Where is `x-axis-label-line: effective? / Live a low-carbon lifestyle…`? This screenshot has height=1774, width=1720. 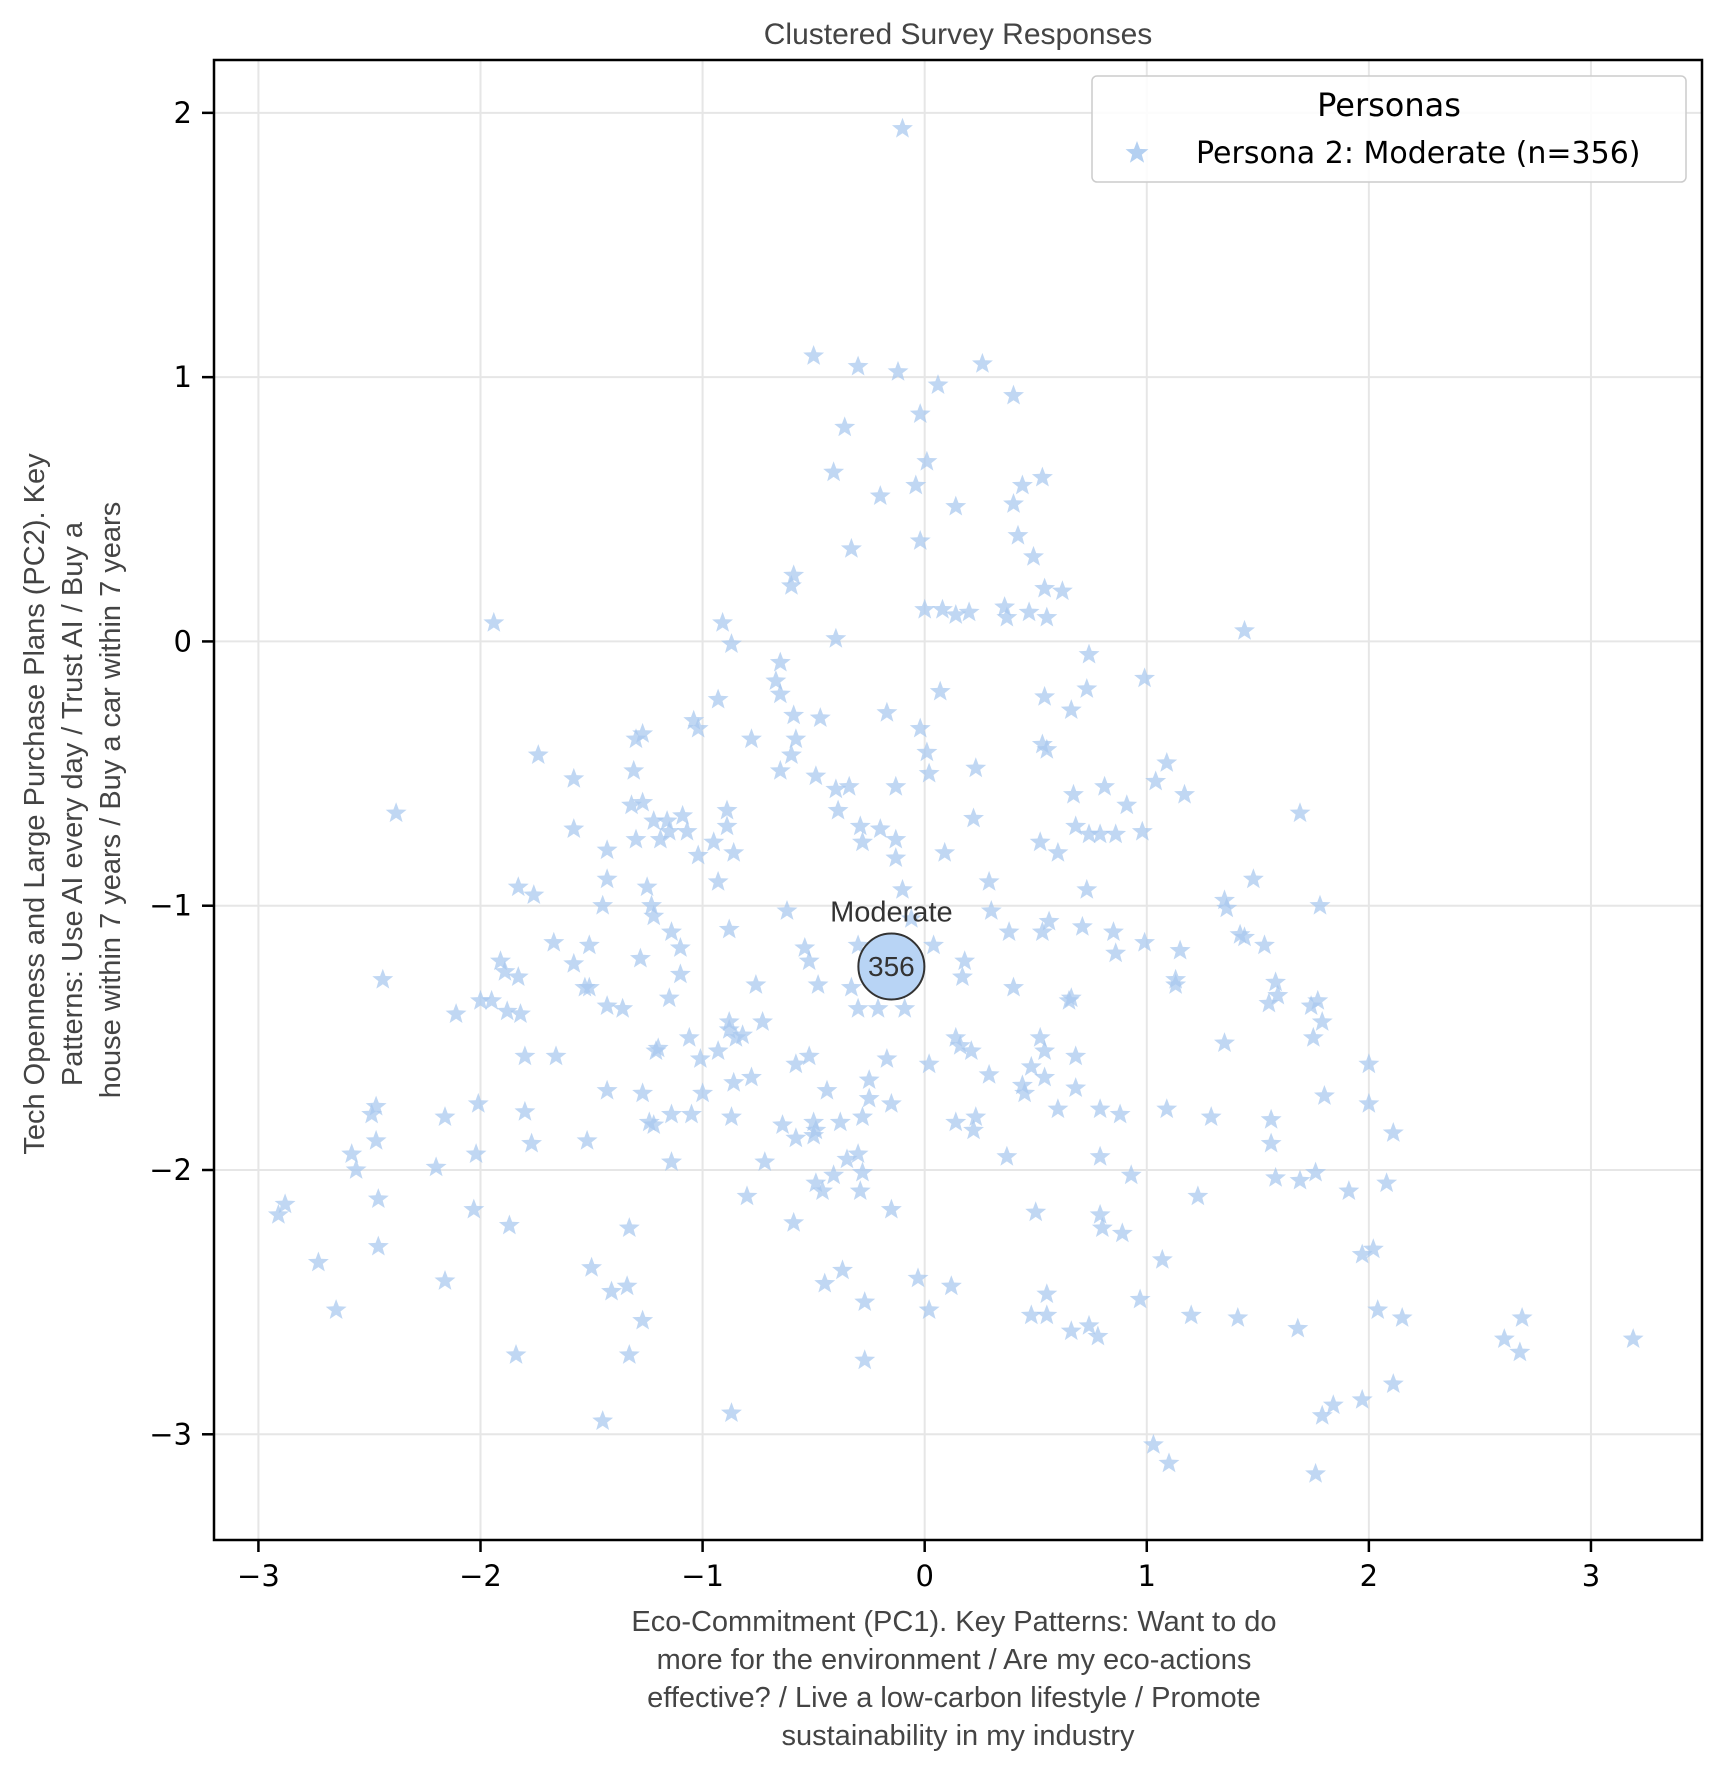
x-axis-label-line: effective? / Live a low-carbon lifestyle… is located at coordinates (954, 1698).